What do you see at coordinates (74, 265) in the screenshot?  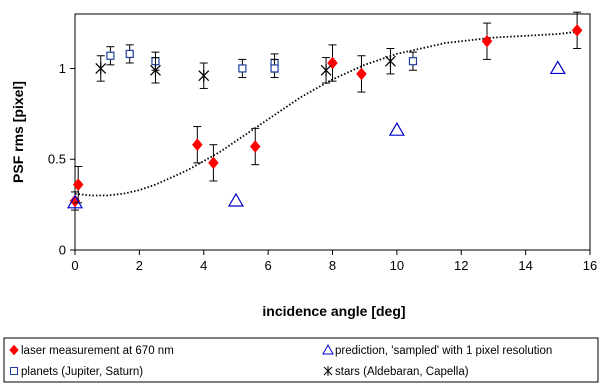 I see `x-tick-label: 0` at bounding box center [74, 265].